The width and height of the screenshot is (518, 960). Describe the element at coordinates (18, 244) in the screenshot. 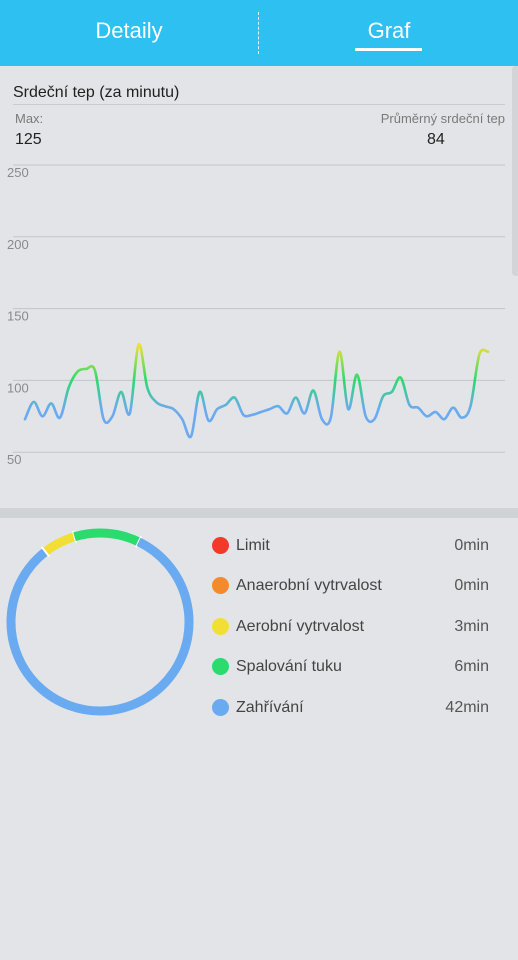

I see `y-tick-label: 200` at that location.